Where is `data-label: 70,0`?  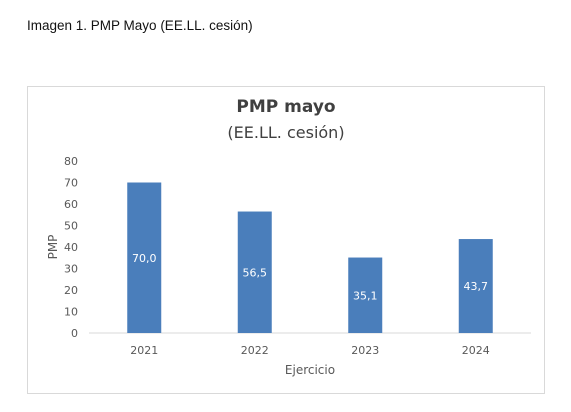
data-label: 70,0 is located at coordinates (144, 258).